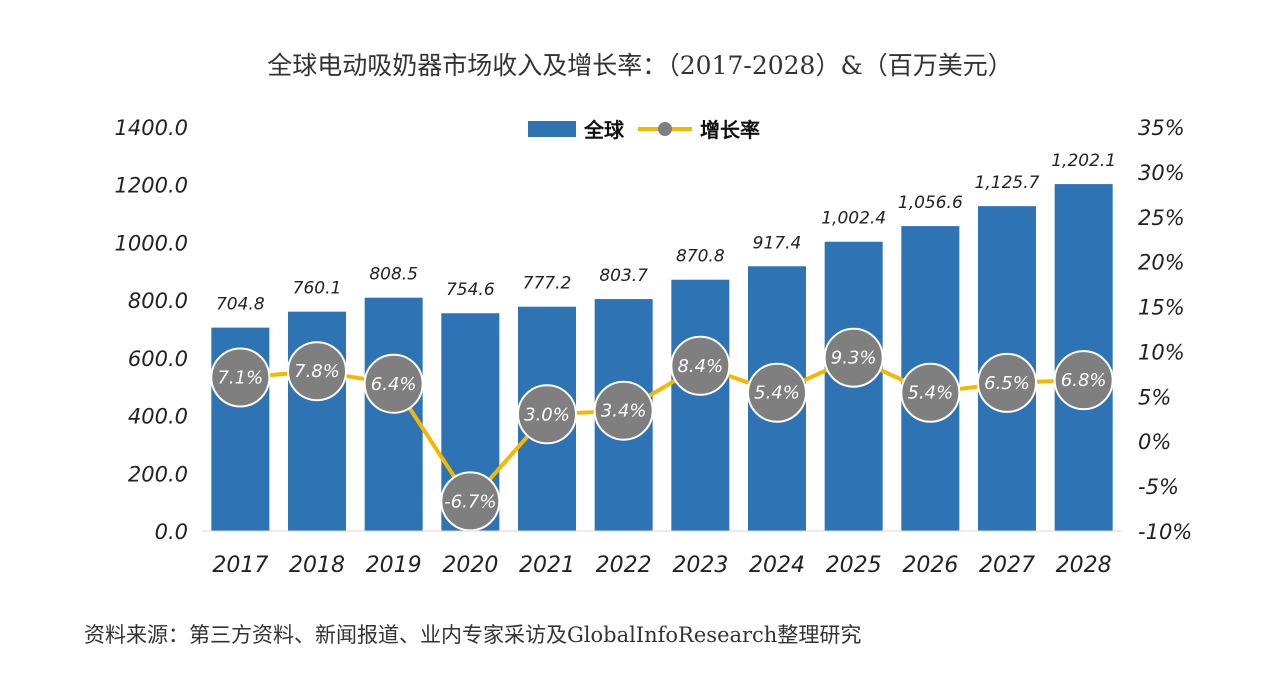 The width and height of the screenshot is (1280, 682). What do you see at coordinates (151, 243) in the screenshot?
I see `y-left-tick: 1000.0` at bounding box center [151, 243].